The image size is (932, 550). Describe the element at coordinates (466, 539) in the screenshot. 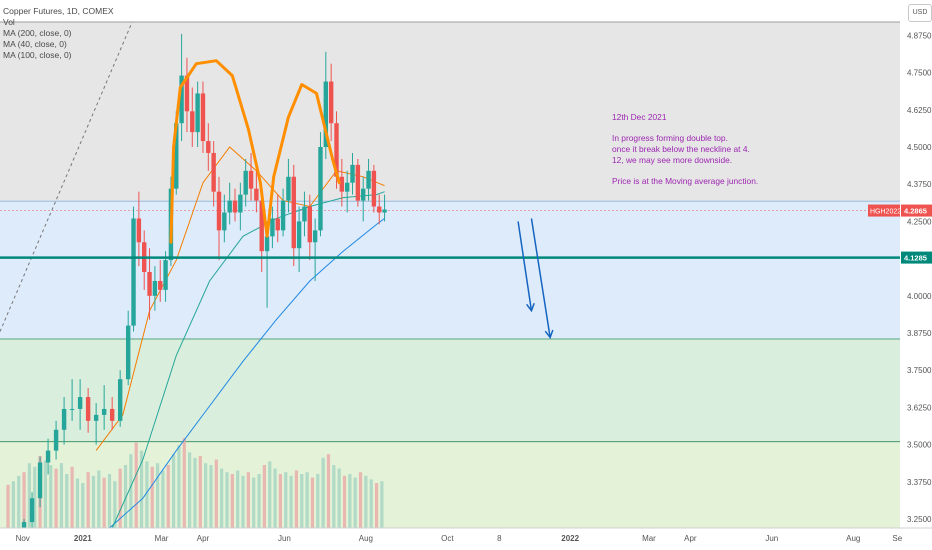

I see `time-axis` at that location.